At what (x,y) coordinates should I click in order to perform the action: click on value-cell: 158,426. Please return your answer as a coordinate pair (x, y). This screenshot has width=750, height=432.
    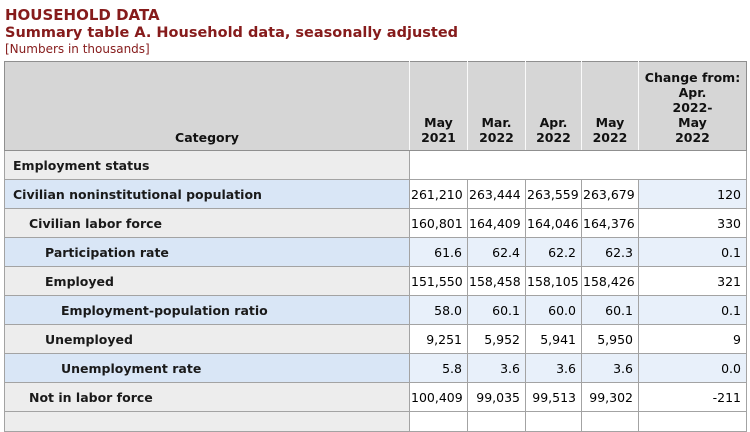
    Looking at the image, I should click on (610, 281).